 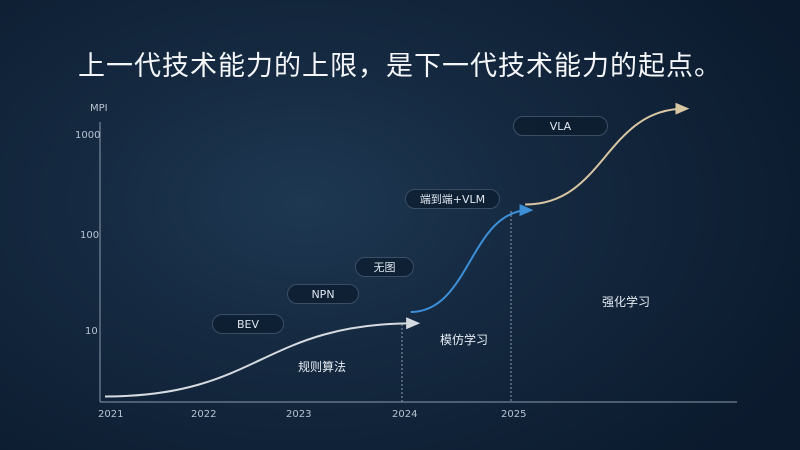 I want to click on y-tick-1000: 1000, so click(x=88, y=135).